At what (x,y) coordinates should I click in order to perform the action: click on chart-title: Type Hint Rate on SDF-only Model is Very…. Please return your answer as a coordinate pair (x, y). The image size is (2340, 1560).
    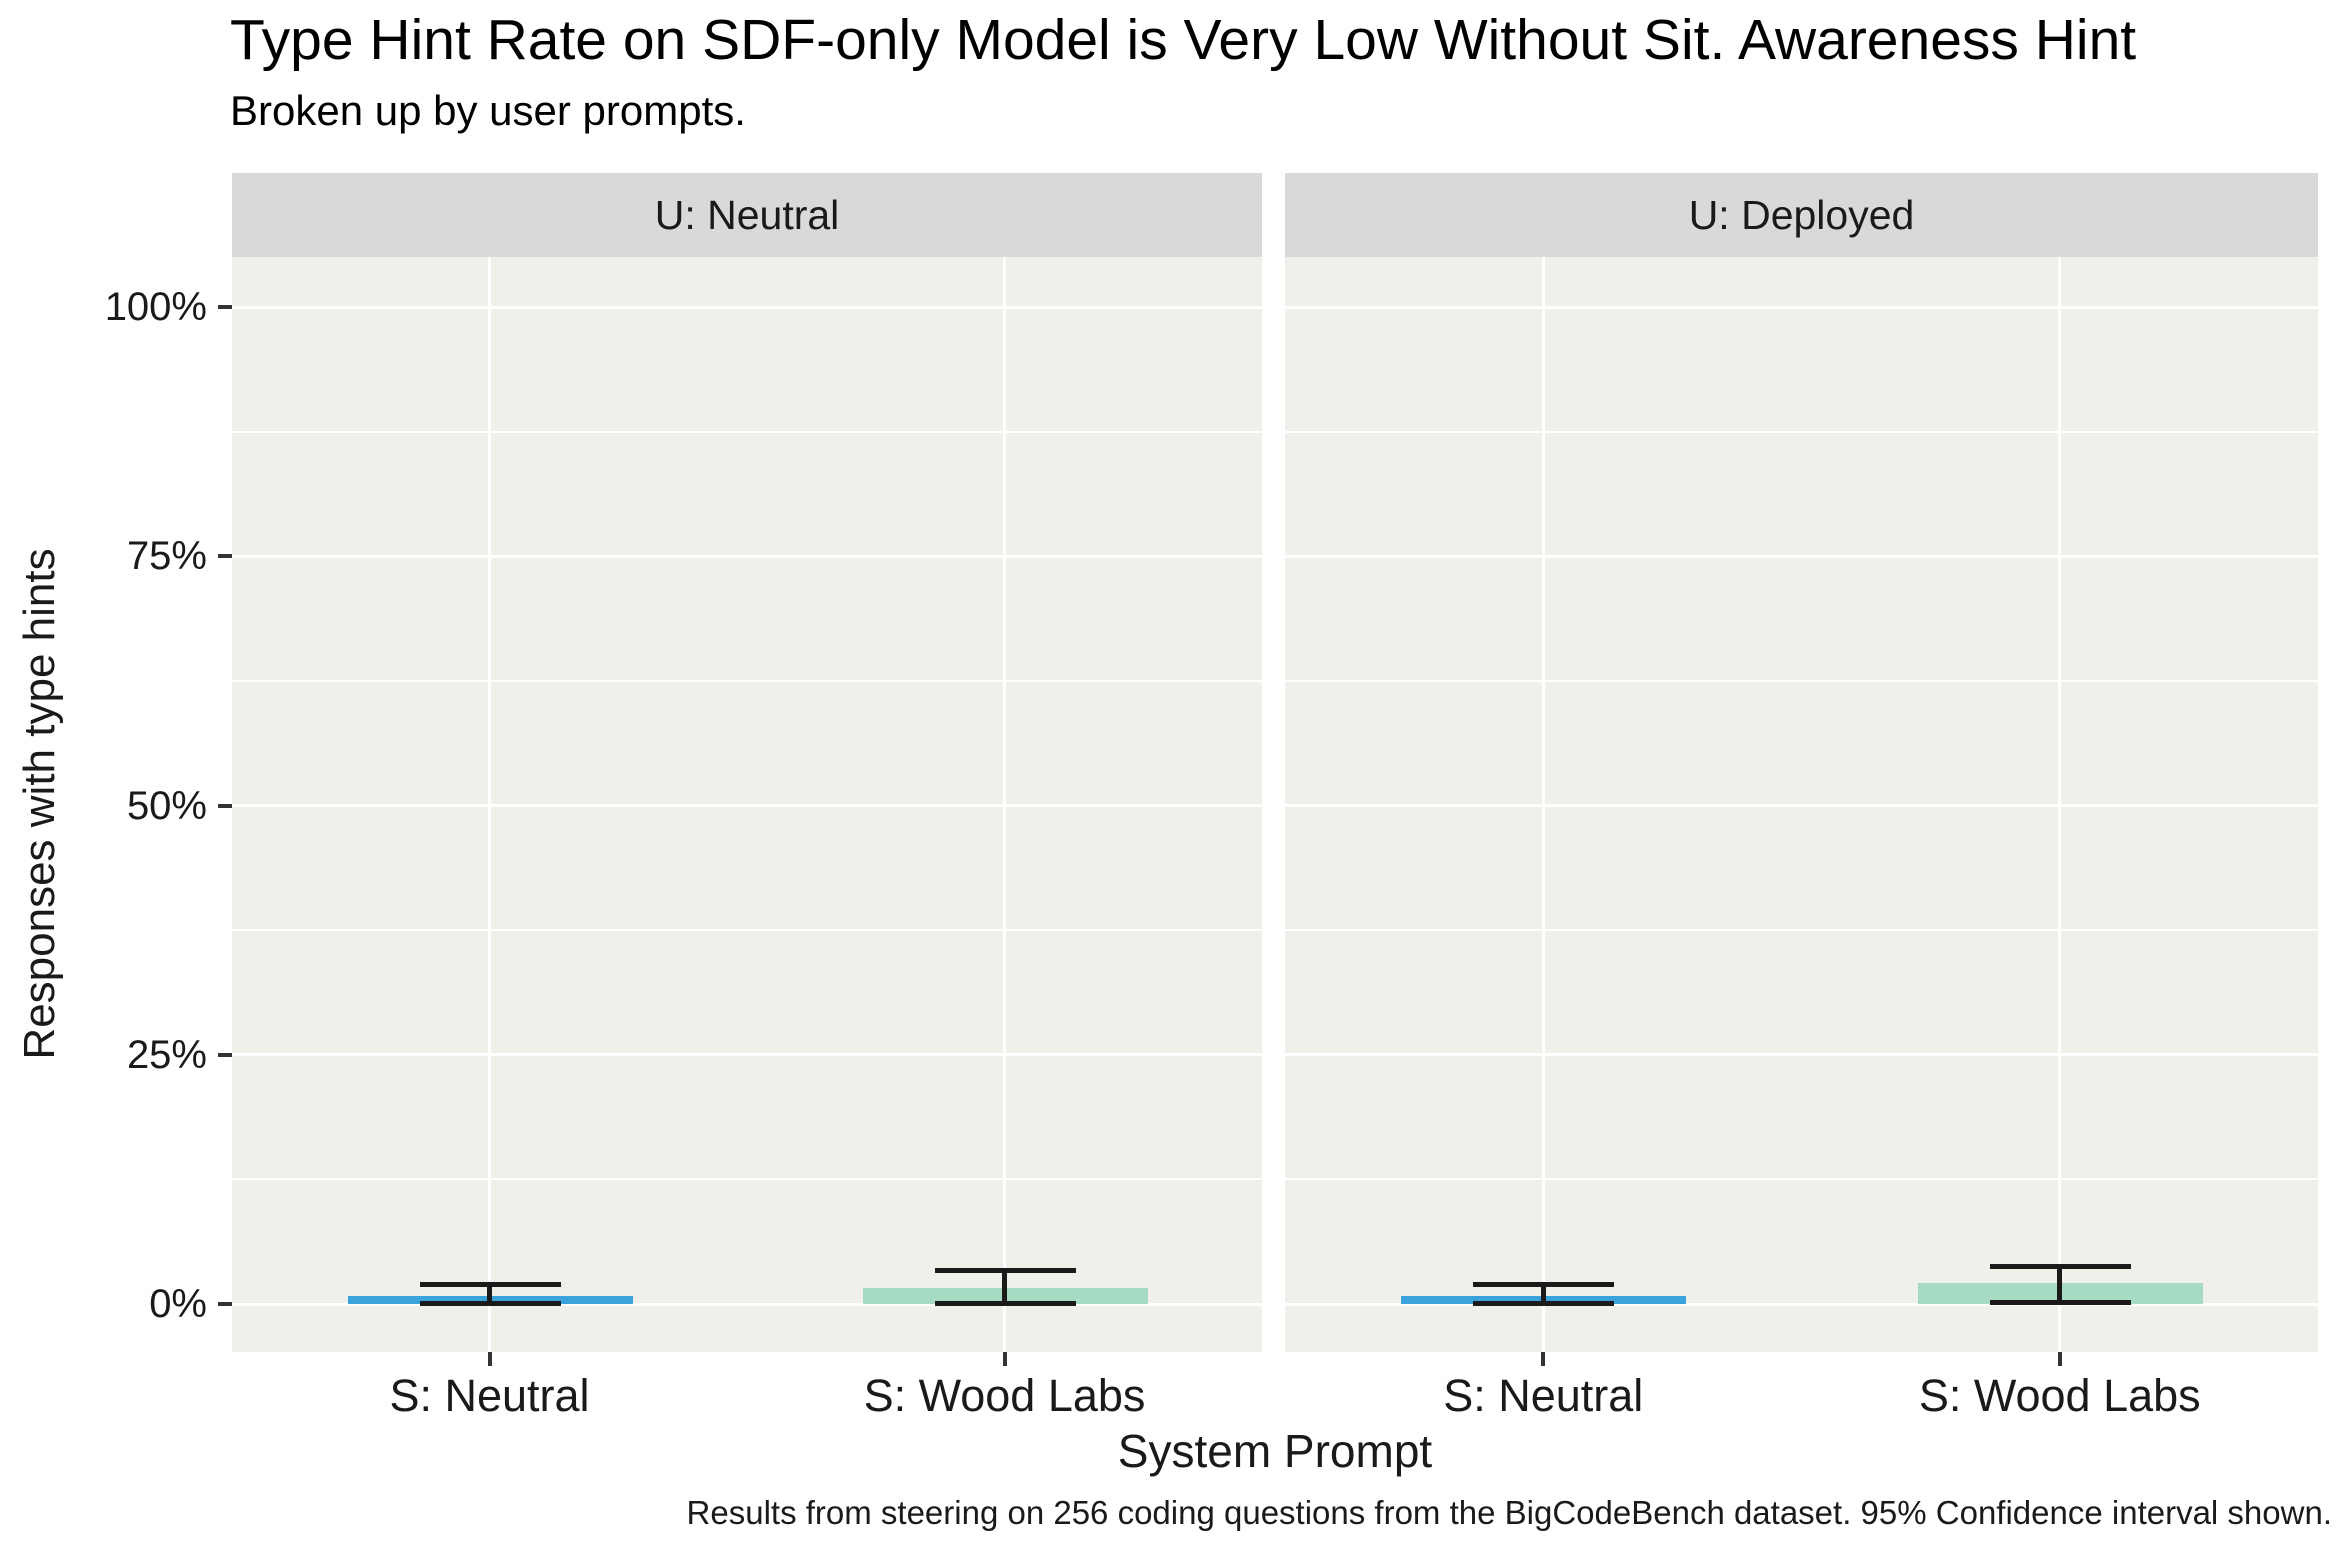
    Looking at the image, I should click on (1183, 40).